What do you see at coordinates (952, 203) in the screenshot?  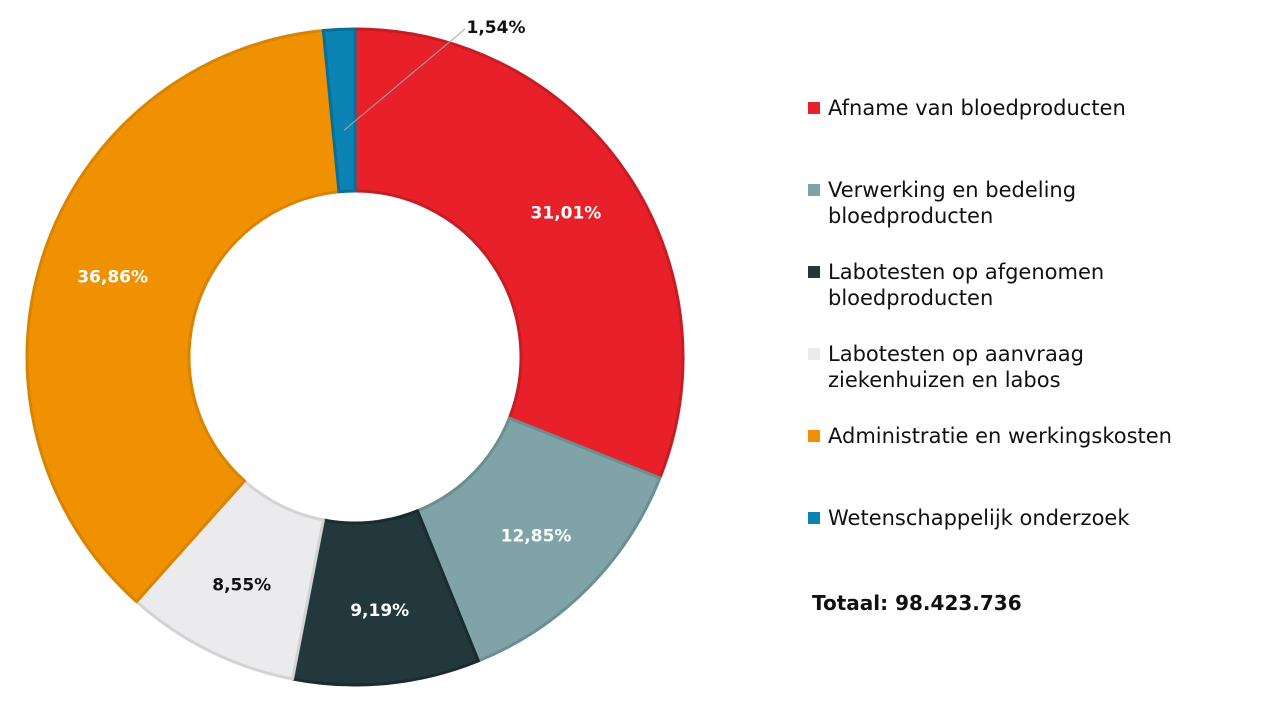 I see `legend-label: Verwerking en bedeling bloedproducten` at bounding box center [952, 203].